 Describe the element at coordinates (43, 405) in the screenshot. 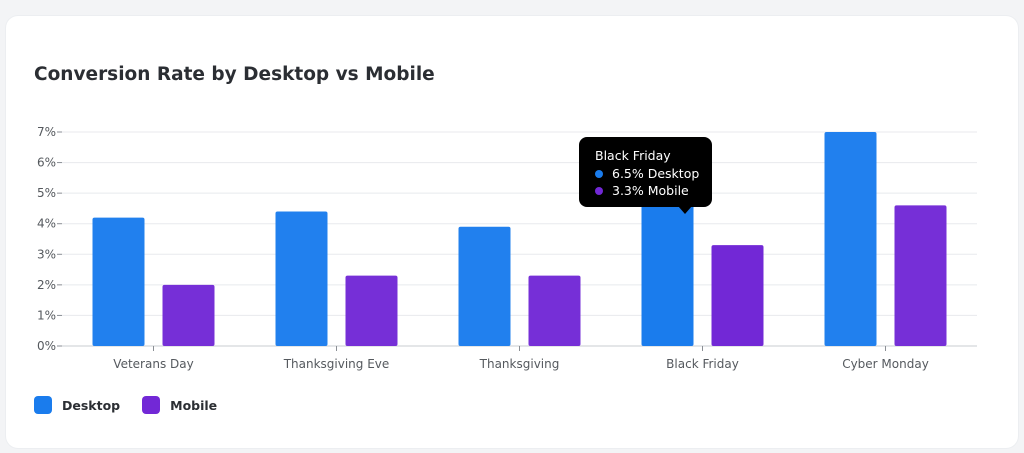

I see `legend-swatch-desktop` at that location.